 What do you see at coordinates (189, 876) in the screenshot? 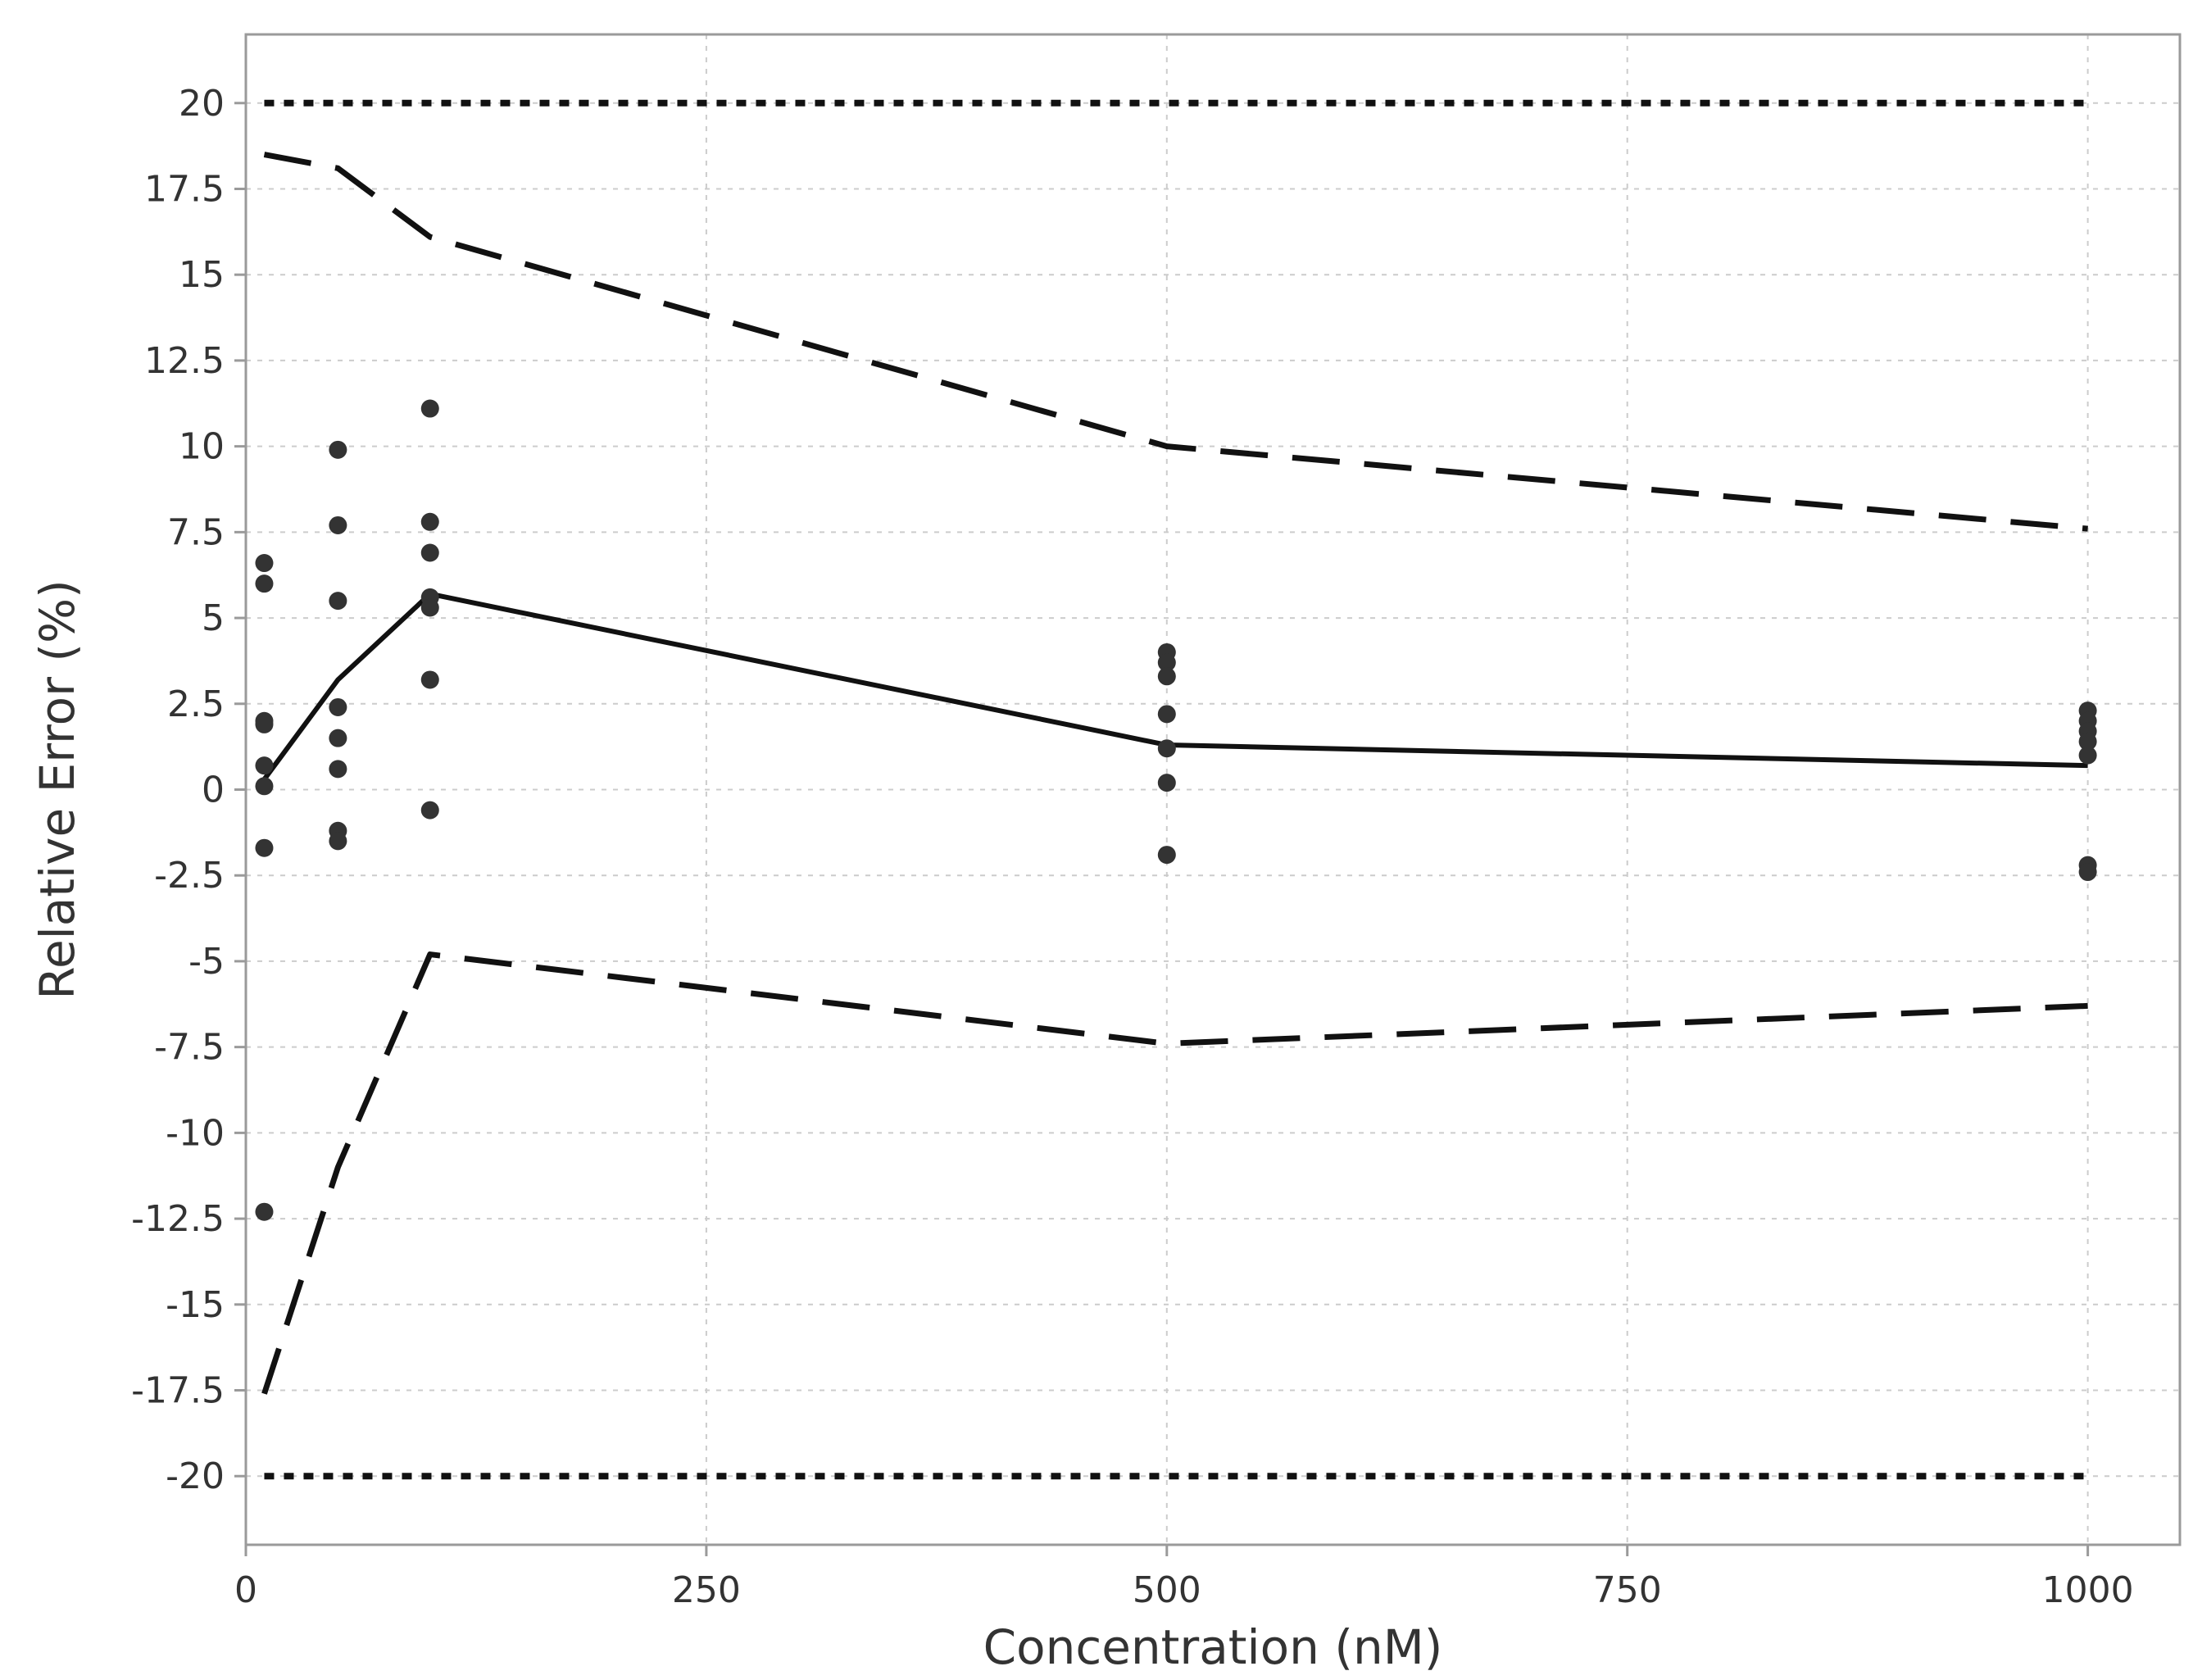
I see `y-tick-label: -2.5` at bounding box center [189, 876].